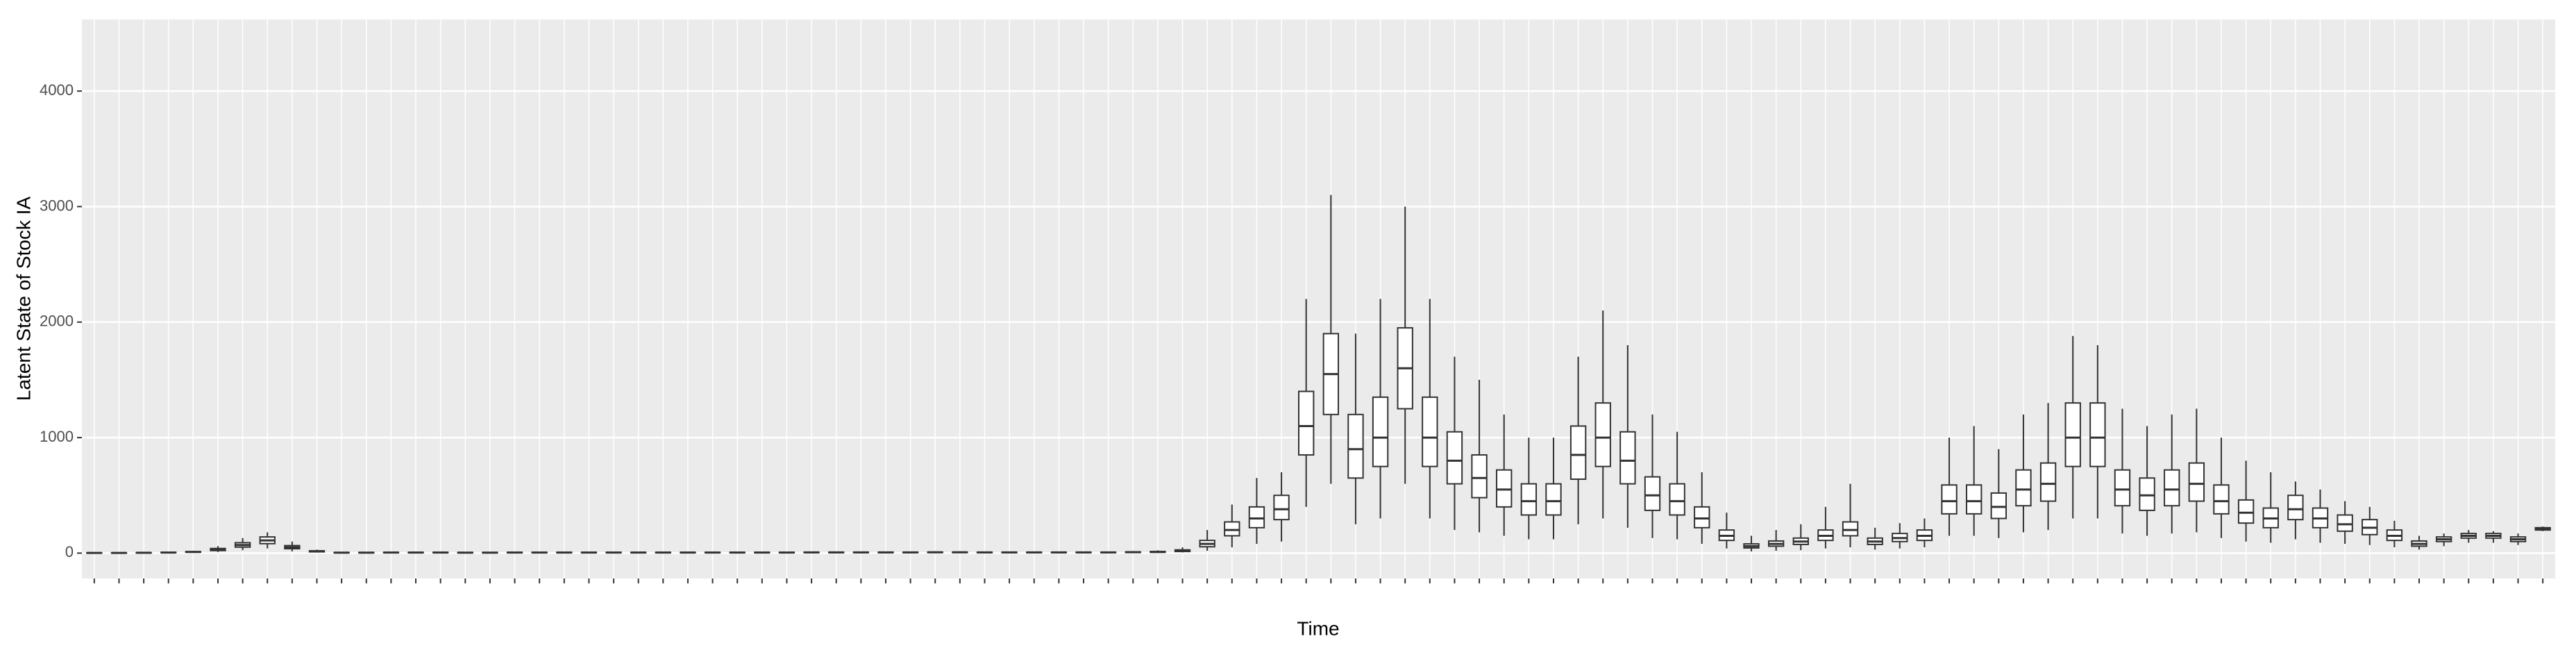 This screenshot has height=657, width=2576. What do you see at coordinates (57, 321) in the screenshot?
I see `y-tick-label: 2000` at bounding box center [57, 321].